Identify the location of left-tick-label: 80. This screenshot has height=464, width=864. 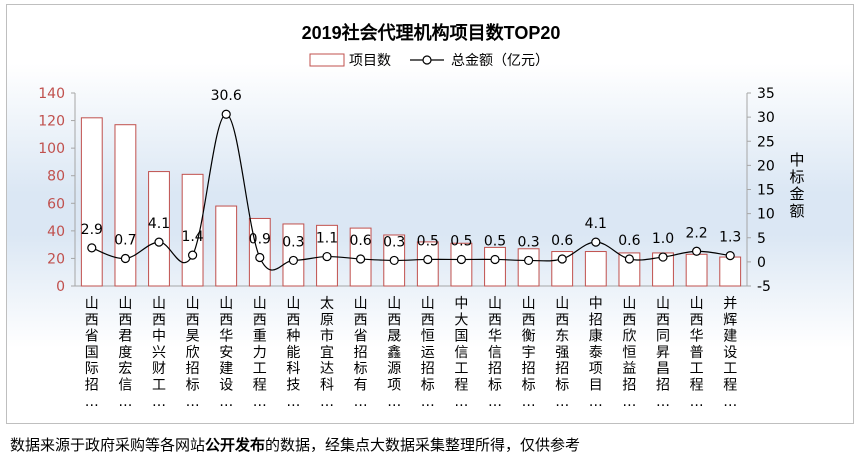
(56, 177).